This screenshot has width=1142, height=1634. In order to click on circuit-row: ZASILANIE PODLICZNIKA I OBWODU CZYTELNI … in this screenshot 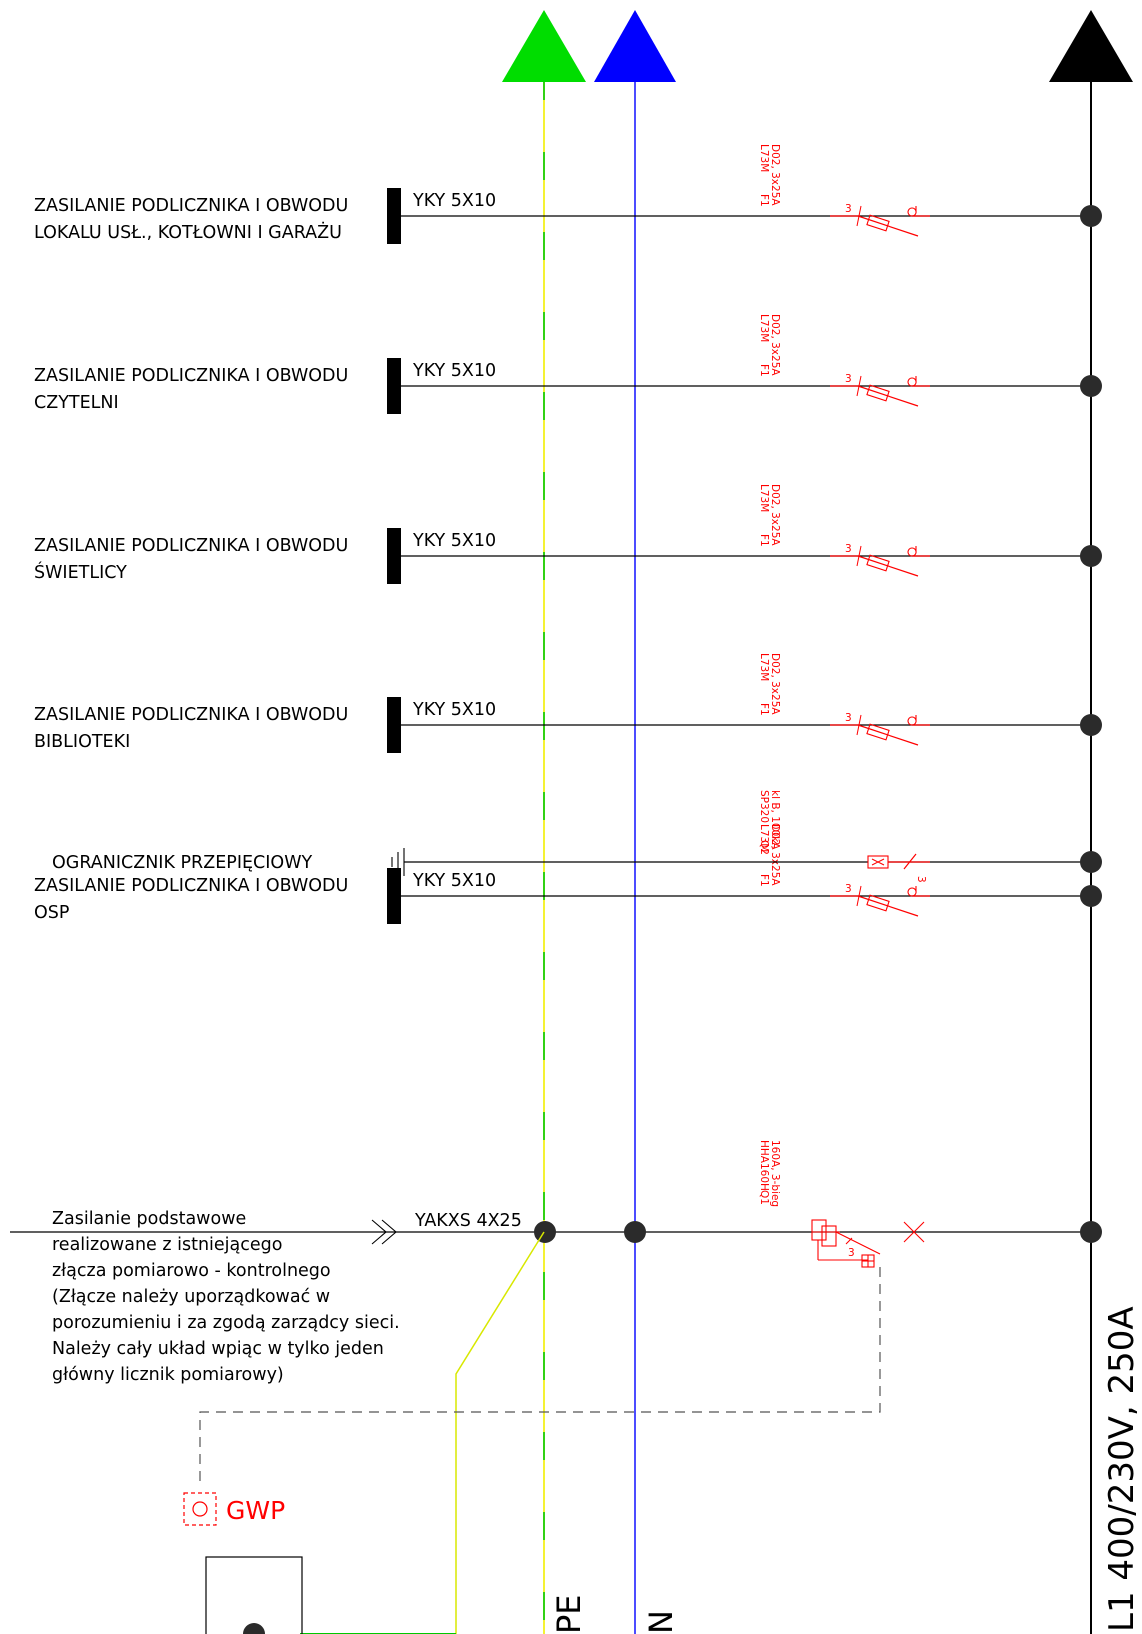, I will do `click(568, 364)`.